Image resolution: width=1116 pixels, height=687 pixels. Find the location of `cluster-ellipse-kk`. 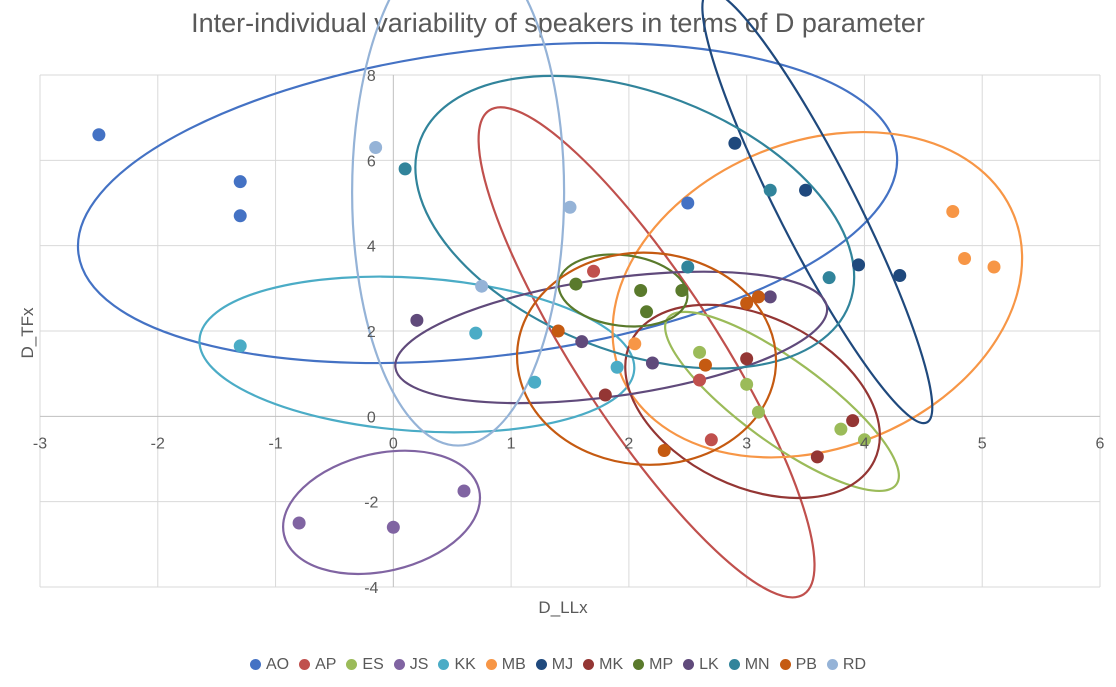

cluster-ellipse-kk is located at coordinates (417, 354).